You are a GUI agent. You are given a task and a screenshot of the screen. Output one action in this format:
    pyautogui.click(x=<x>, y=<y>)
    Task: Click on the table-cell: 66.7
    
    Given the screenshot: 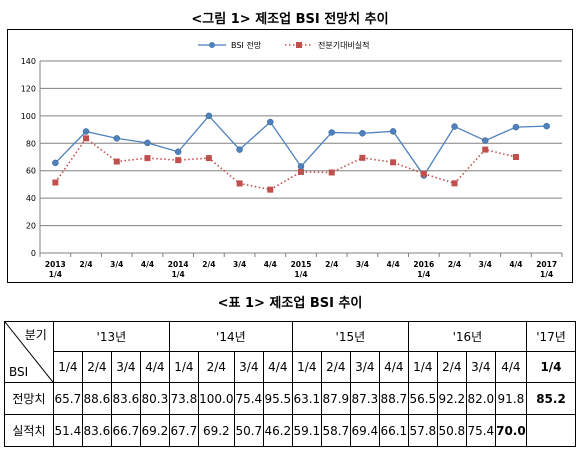 What is the action you would take?
    pyautogui.click(x=125, y=430)
    